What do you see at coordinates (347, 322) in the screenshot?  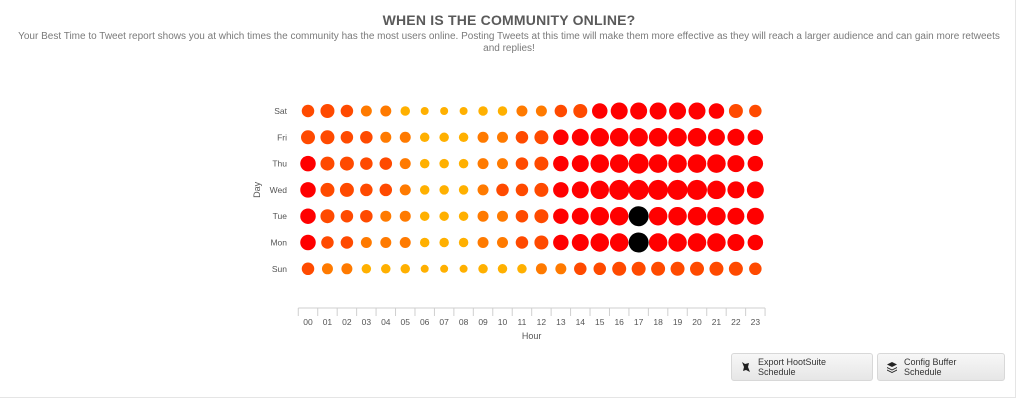 I see `x-tick-label: 02` at bounding box center [347, 322].